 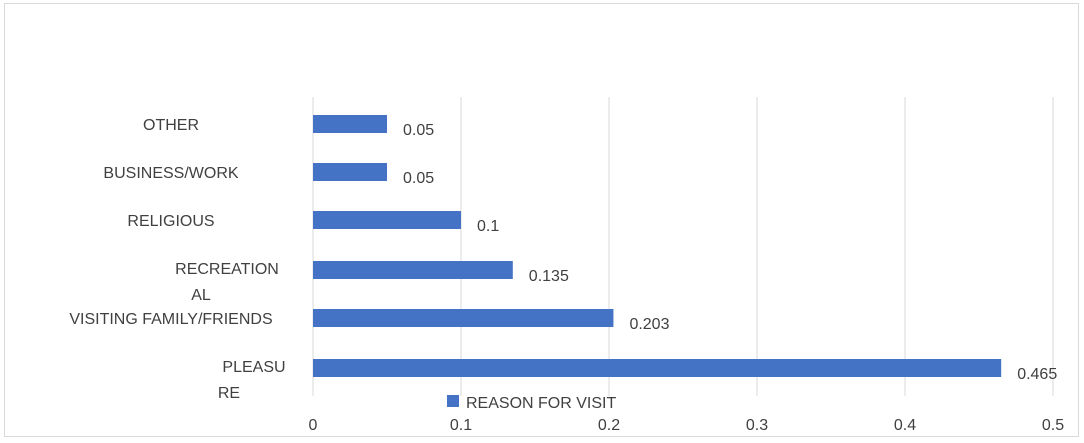 What do you see at coordinates (905, 425) in the screenshot?
I see `x-tick-label: 0.4` at bounding box center [905, 425].